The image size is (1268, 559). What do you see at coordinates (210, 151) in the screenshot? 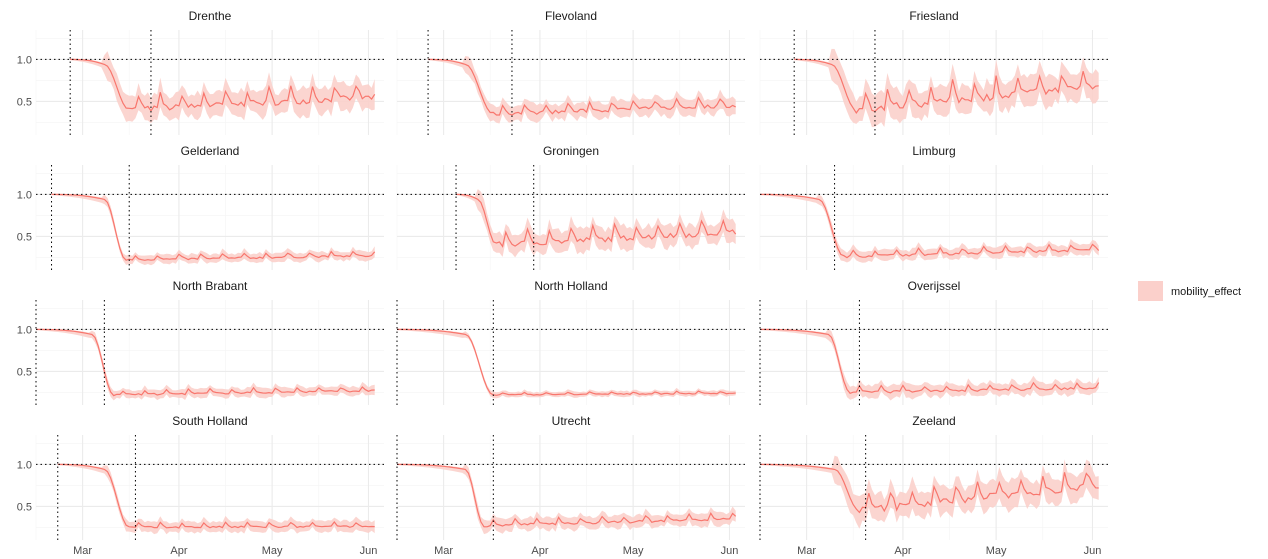
I see `panel-title: Gelderland` at bounding box center [210, 151].